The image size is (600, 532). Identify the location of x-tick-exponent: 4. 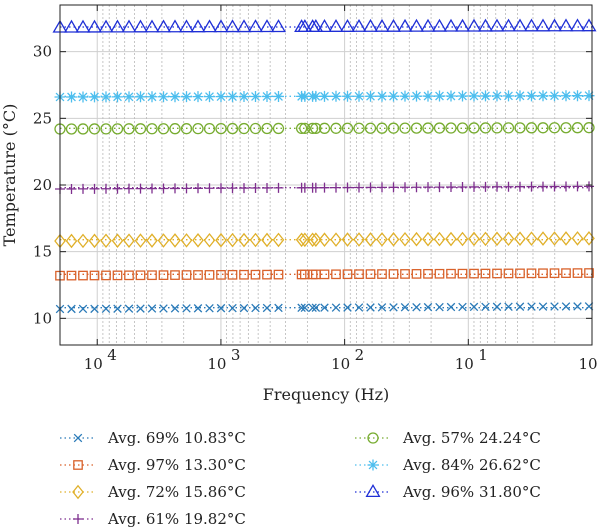
(112, 355).